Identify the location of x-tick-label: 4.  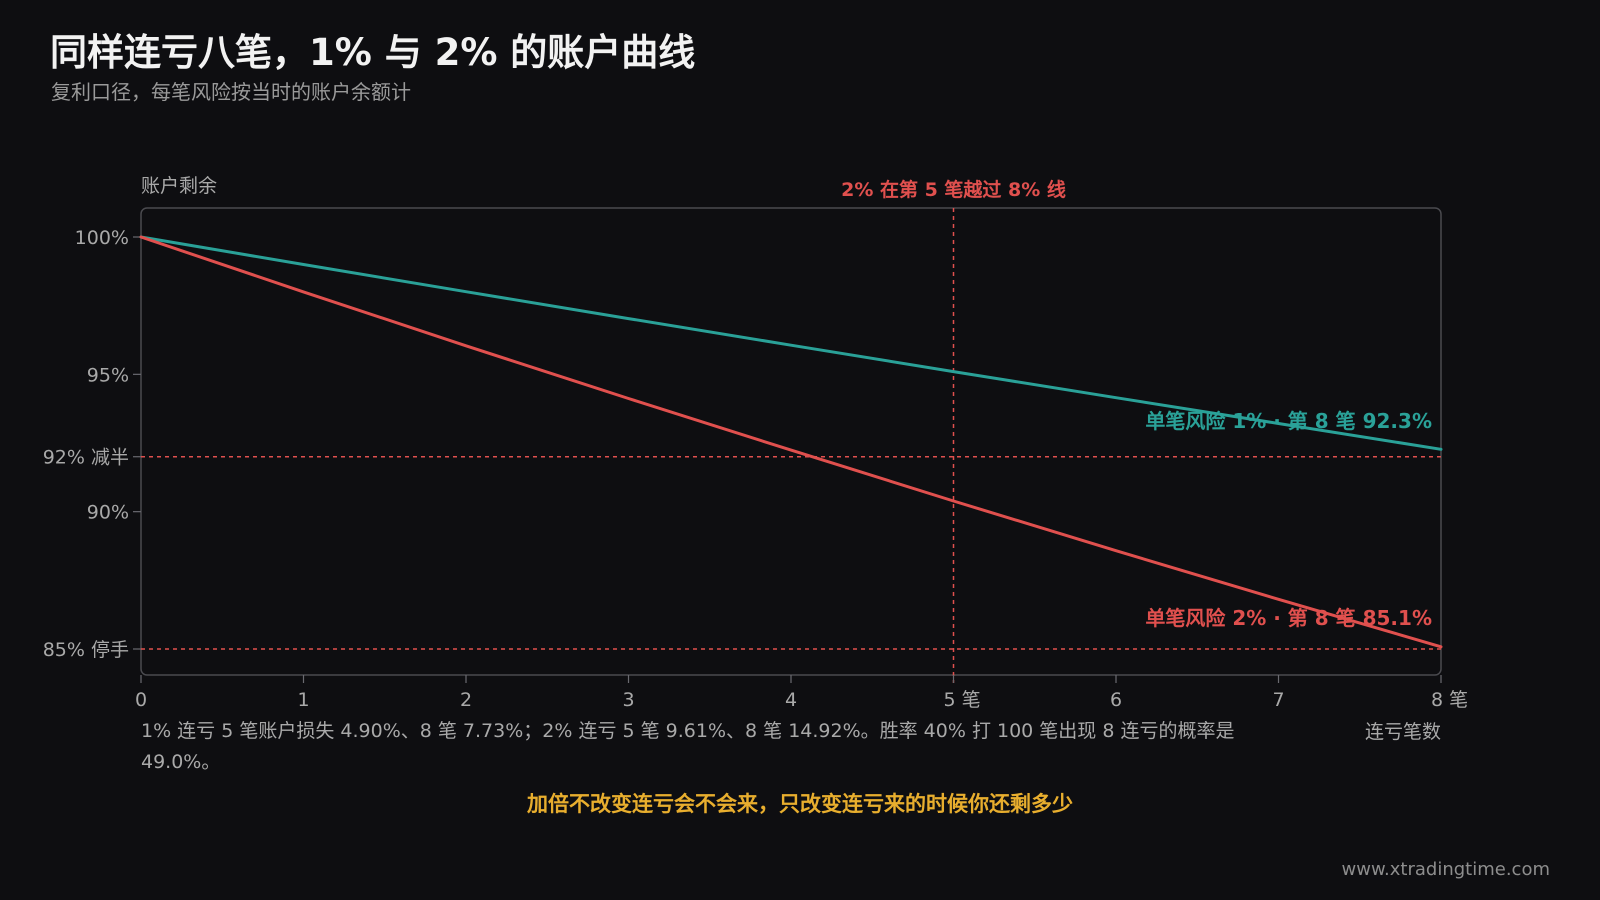
(791, 700).